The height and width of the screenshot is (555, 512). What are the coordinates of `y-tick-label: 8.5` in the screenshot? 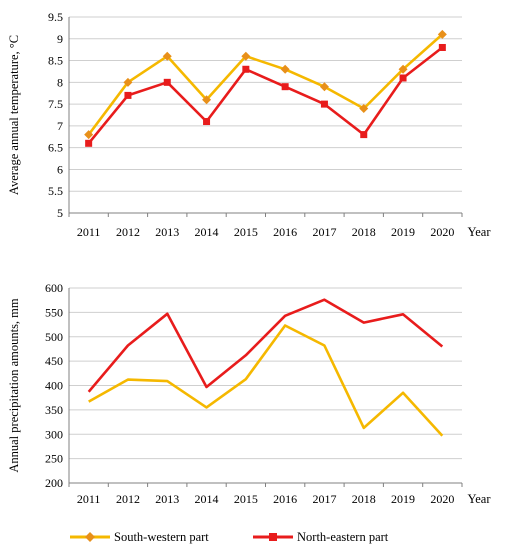 It's located at (55, 61).